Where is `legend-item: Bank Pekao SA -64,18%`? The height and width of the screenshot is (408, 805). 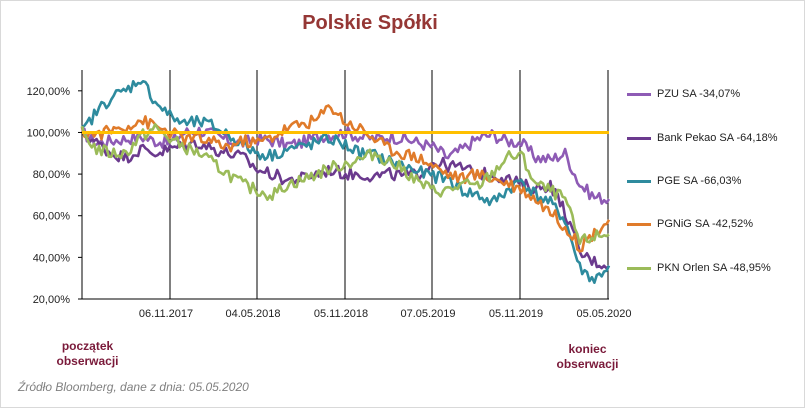
legend-item: Bank Pekao SA -64,18% is located at coordinates (702, 138).